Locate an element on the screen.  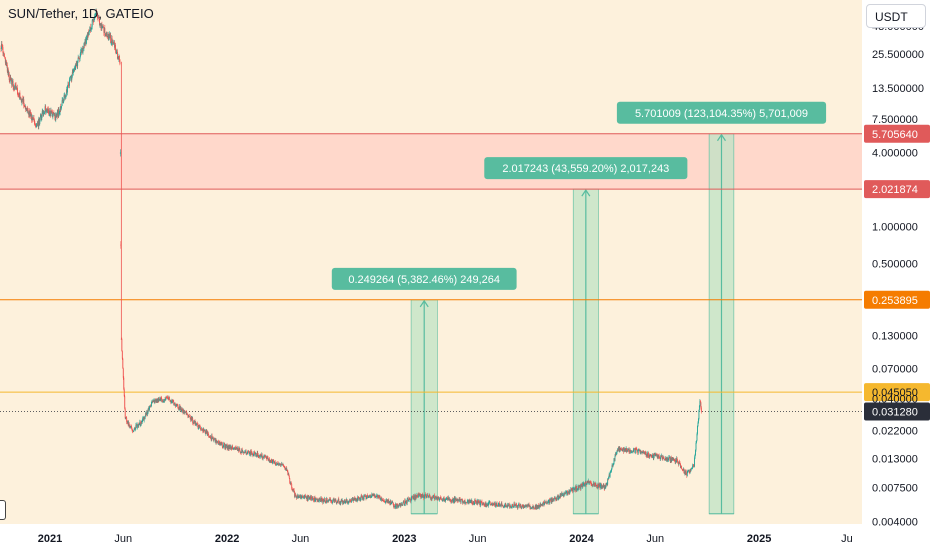
symbol-title: SUN/Tether, 1D, GATEIO is located at coordinates (81, 13).